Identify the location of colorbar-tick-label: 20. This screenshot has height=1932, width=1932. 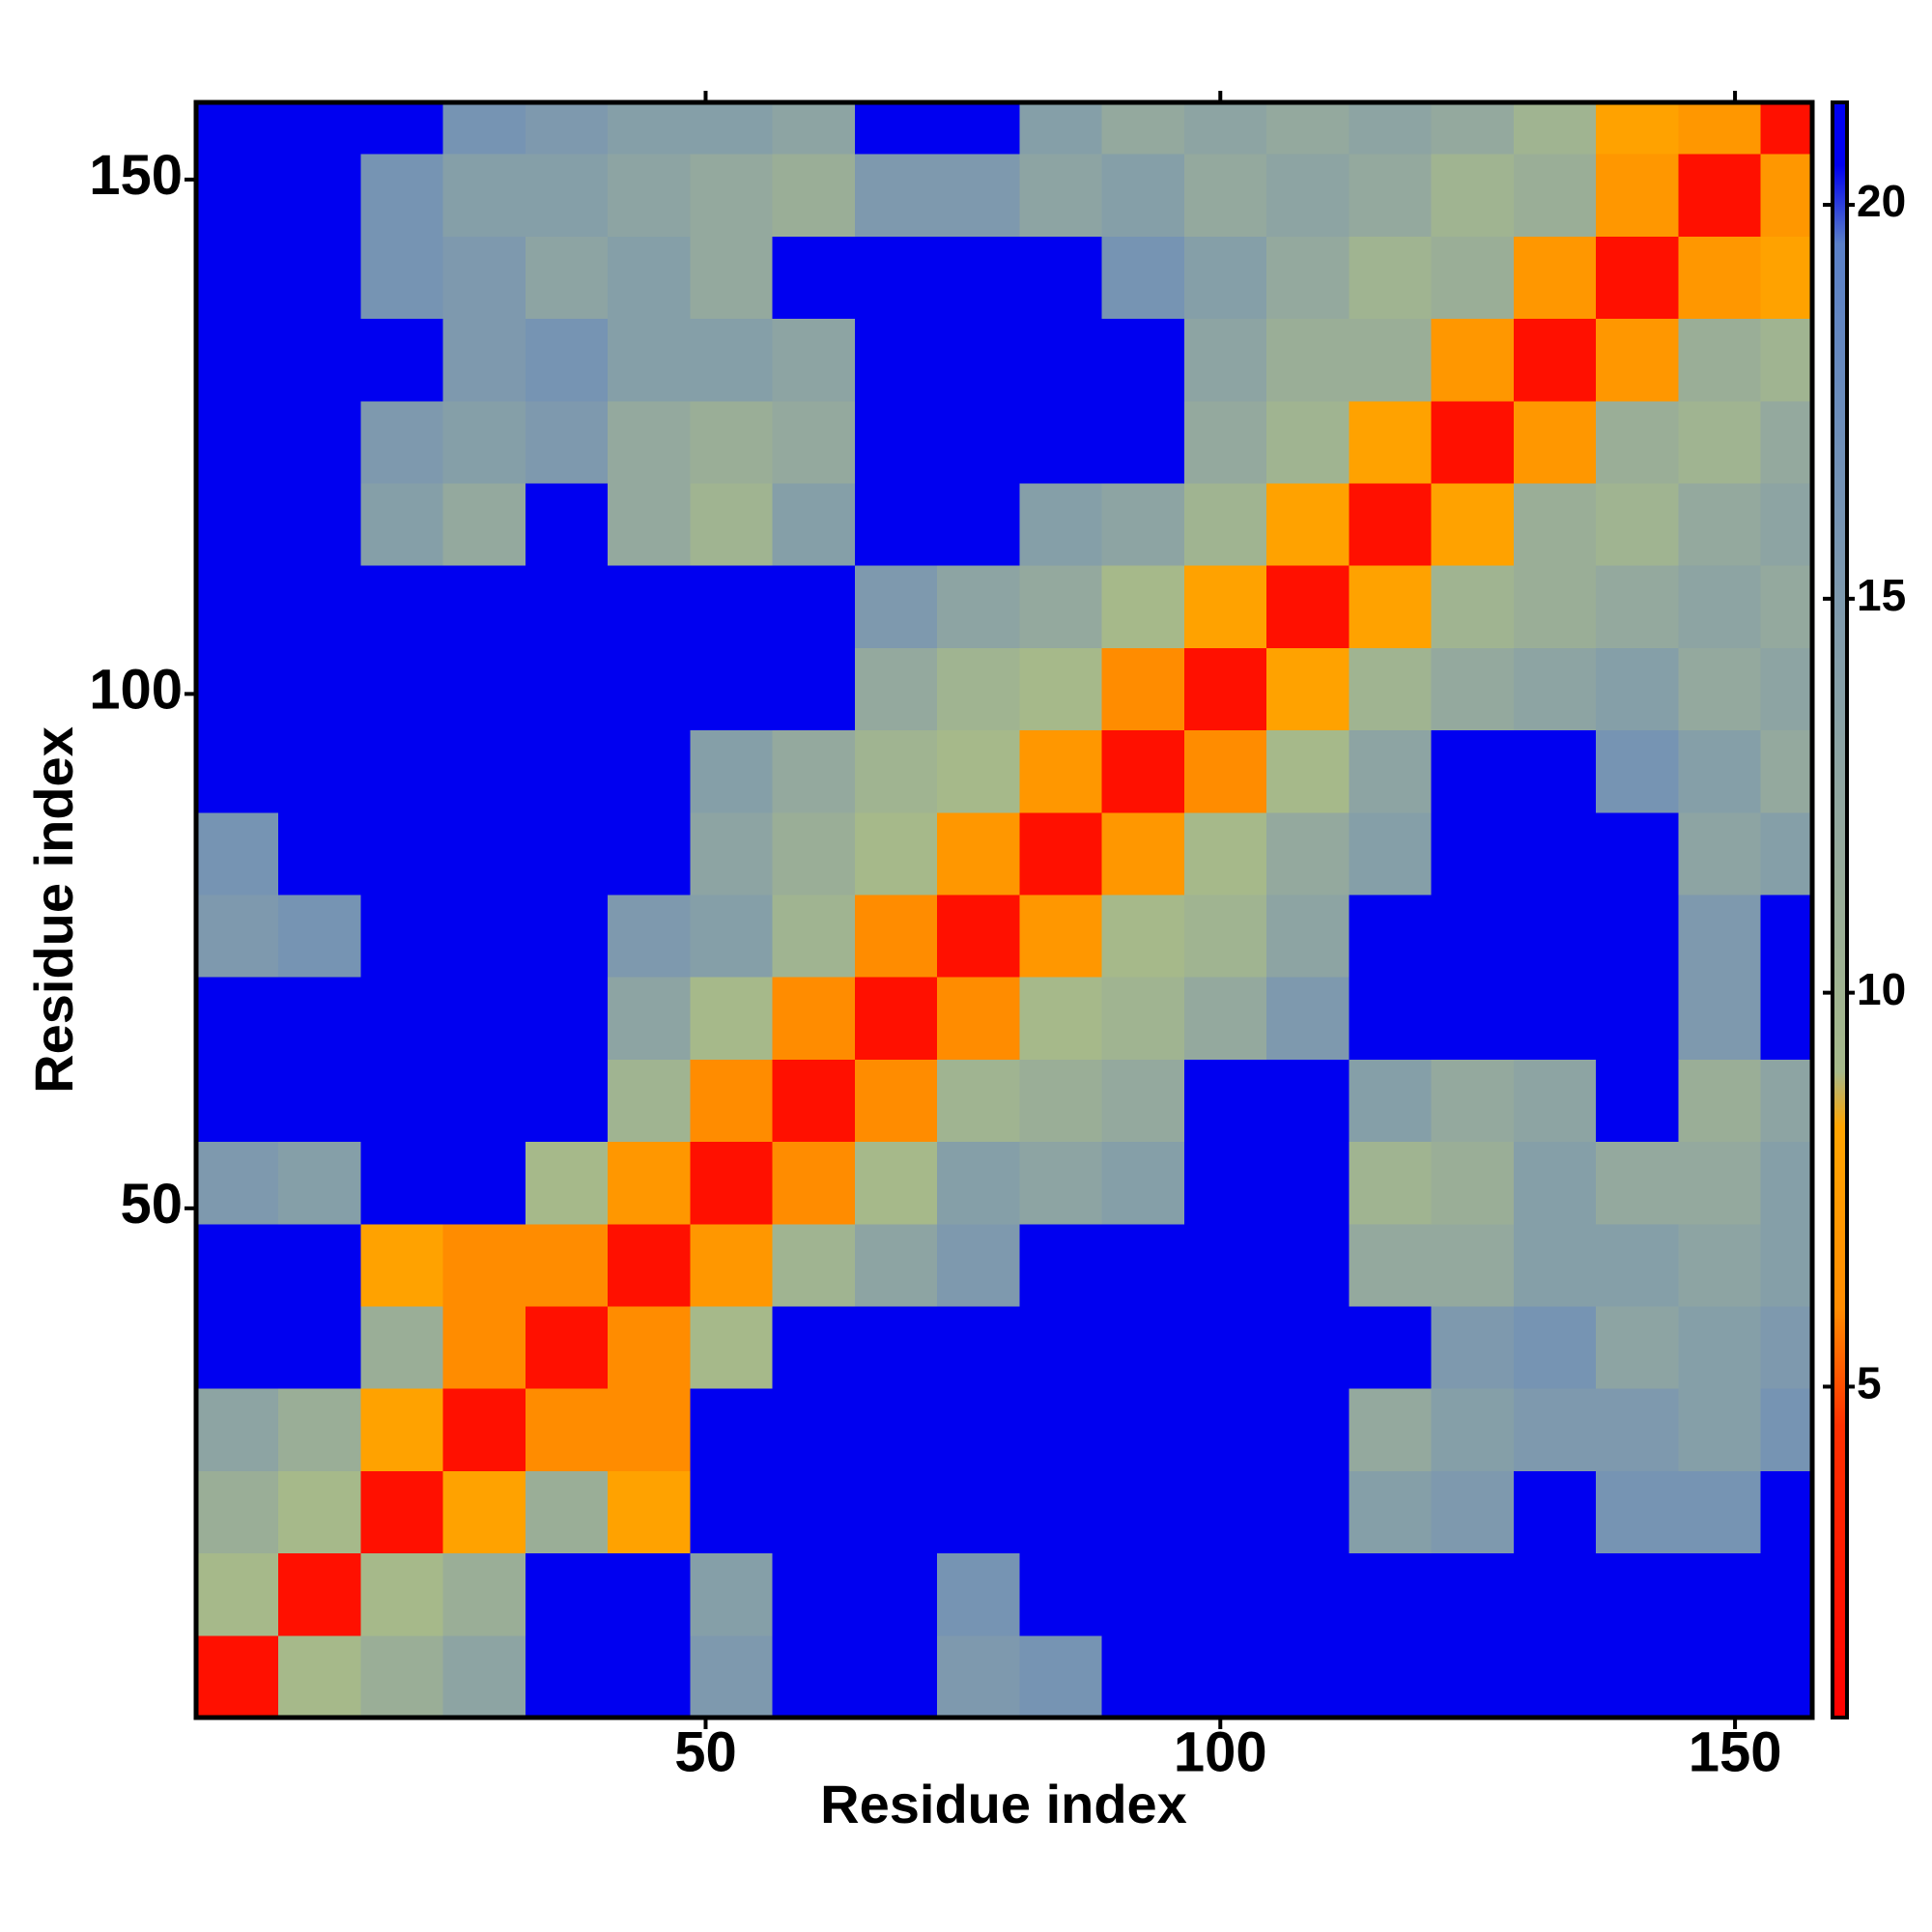
(1881, 201).